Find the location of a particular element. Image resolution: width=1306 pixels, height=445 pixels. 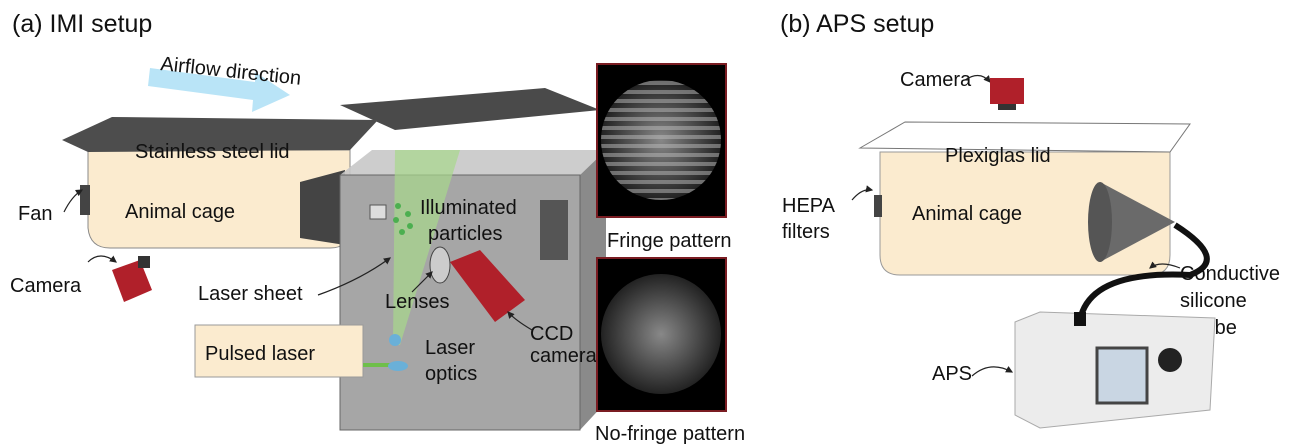

label: Stainless steel lid is located at coordinates (212, 152).